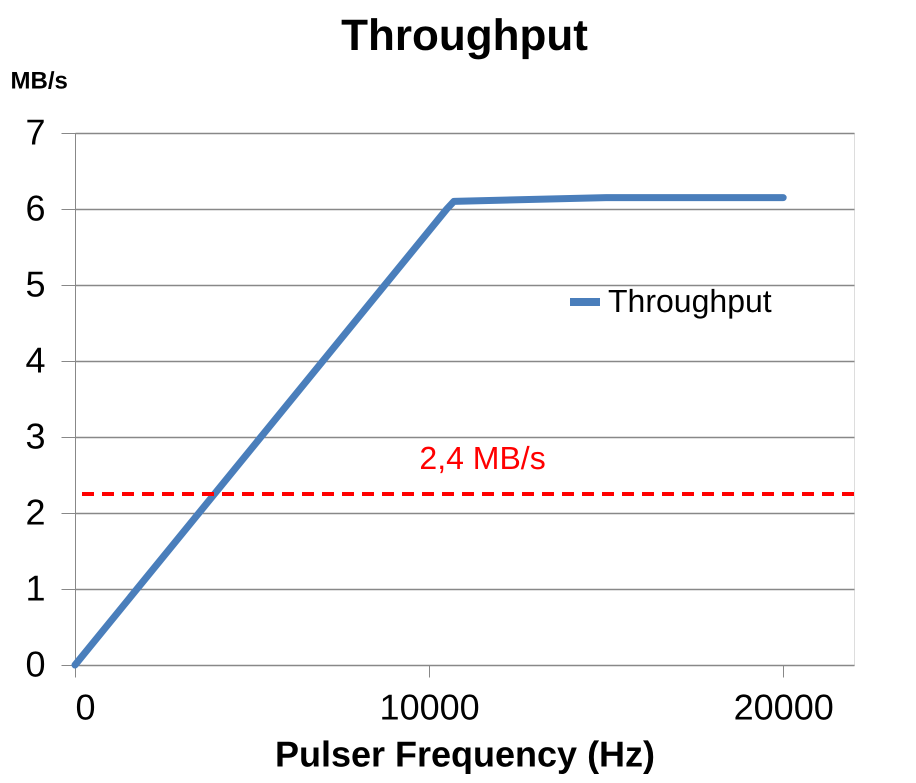 Image resolution: width=916 pixels, height=783 pixels. I want to click on ref-line-label: 2,4 MB/s, so click(482, 458).